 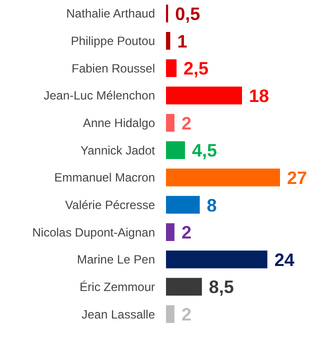 What do you see at coordinates (110, 205) in the screenshot?
I see `y-tick-label: Valérie Pécresse` at bounding box center [110, 205].